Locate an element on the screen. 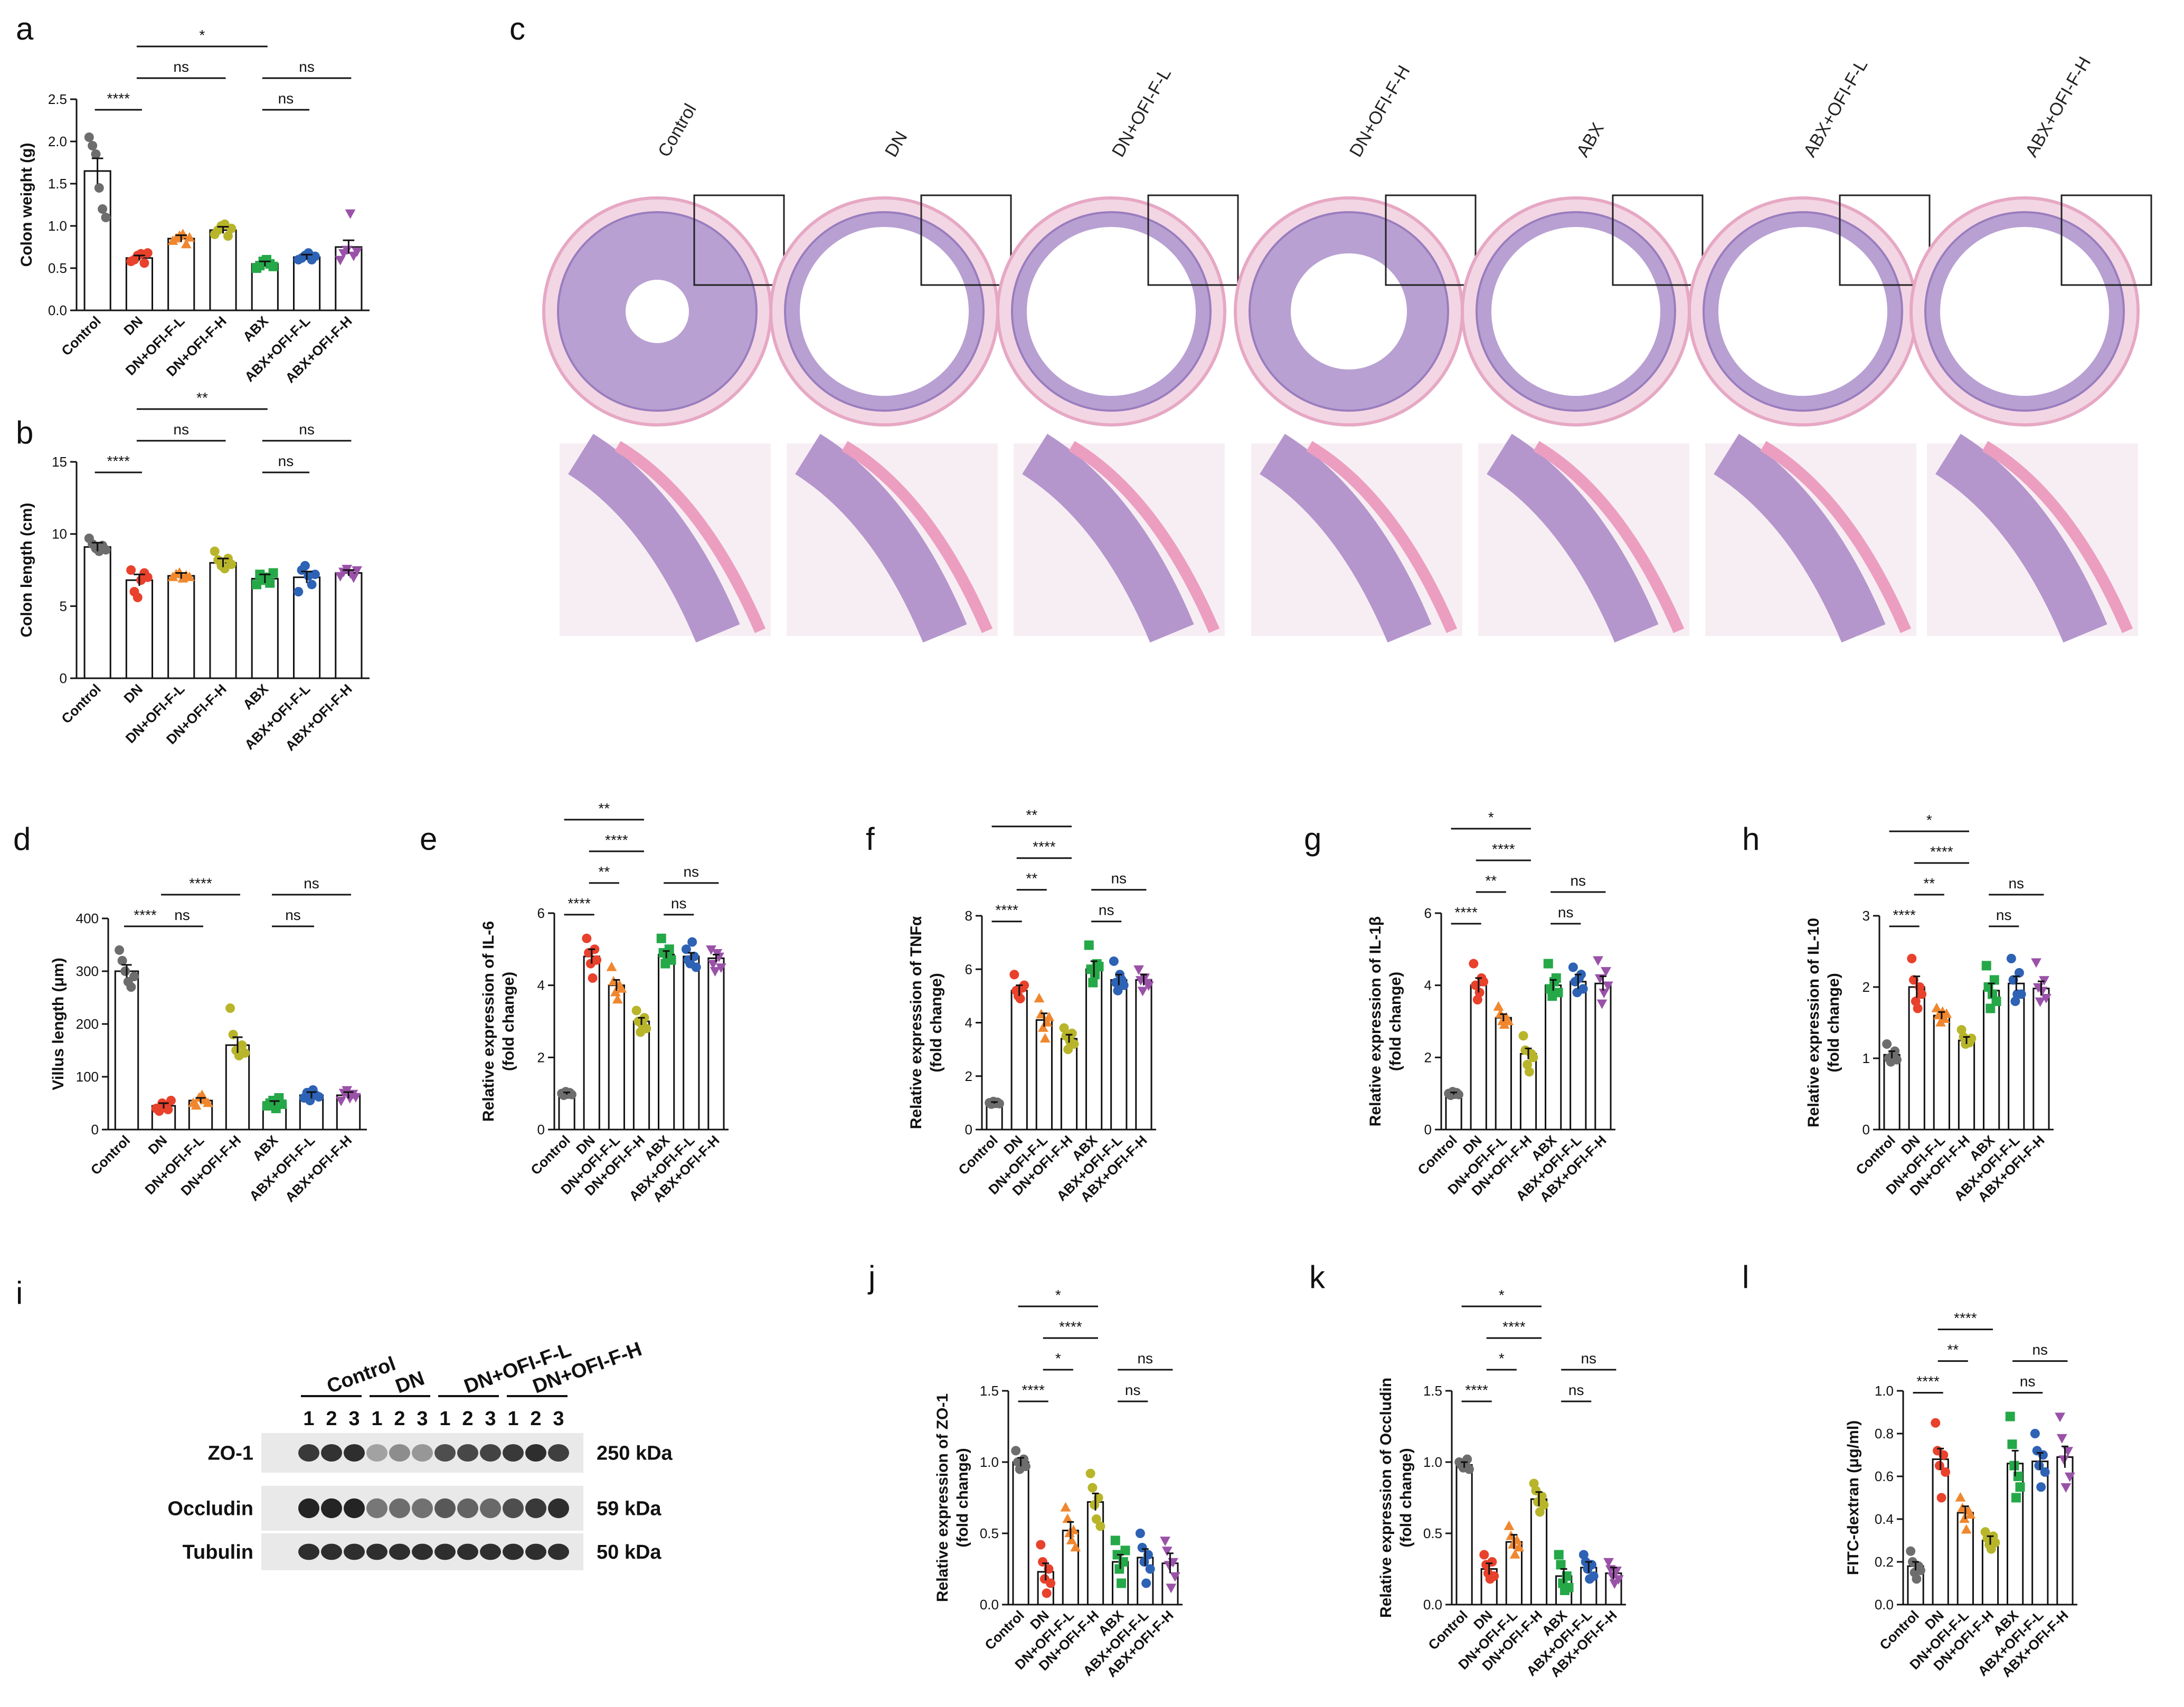 This screenshot has width=2184, height=1707. lane-number: 1 is located at coordinates (512, 1419).